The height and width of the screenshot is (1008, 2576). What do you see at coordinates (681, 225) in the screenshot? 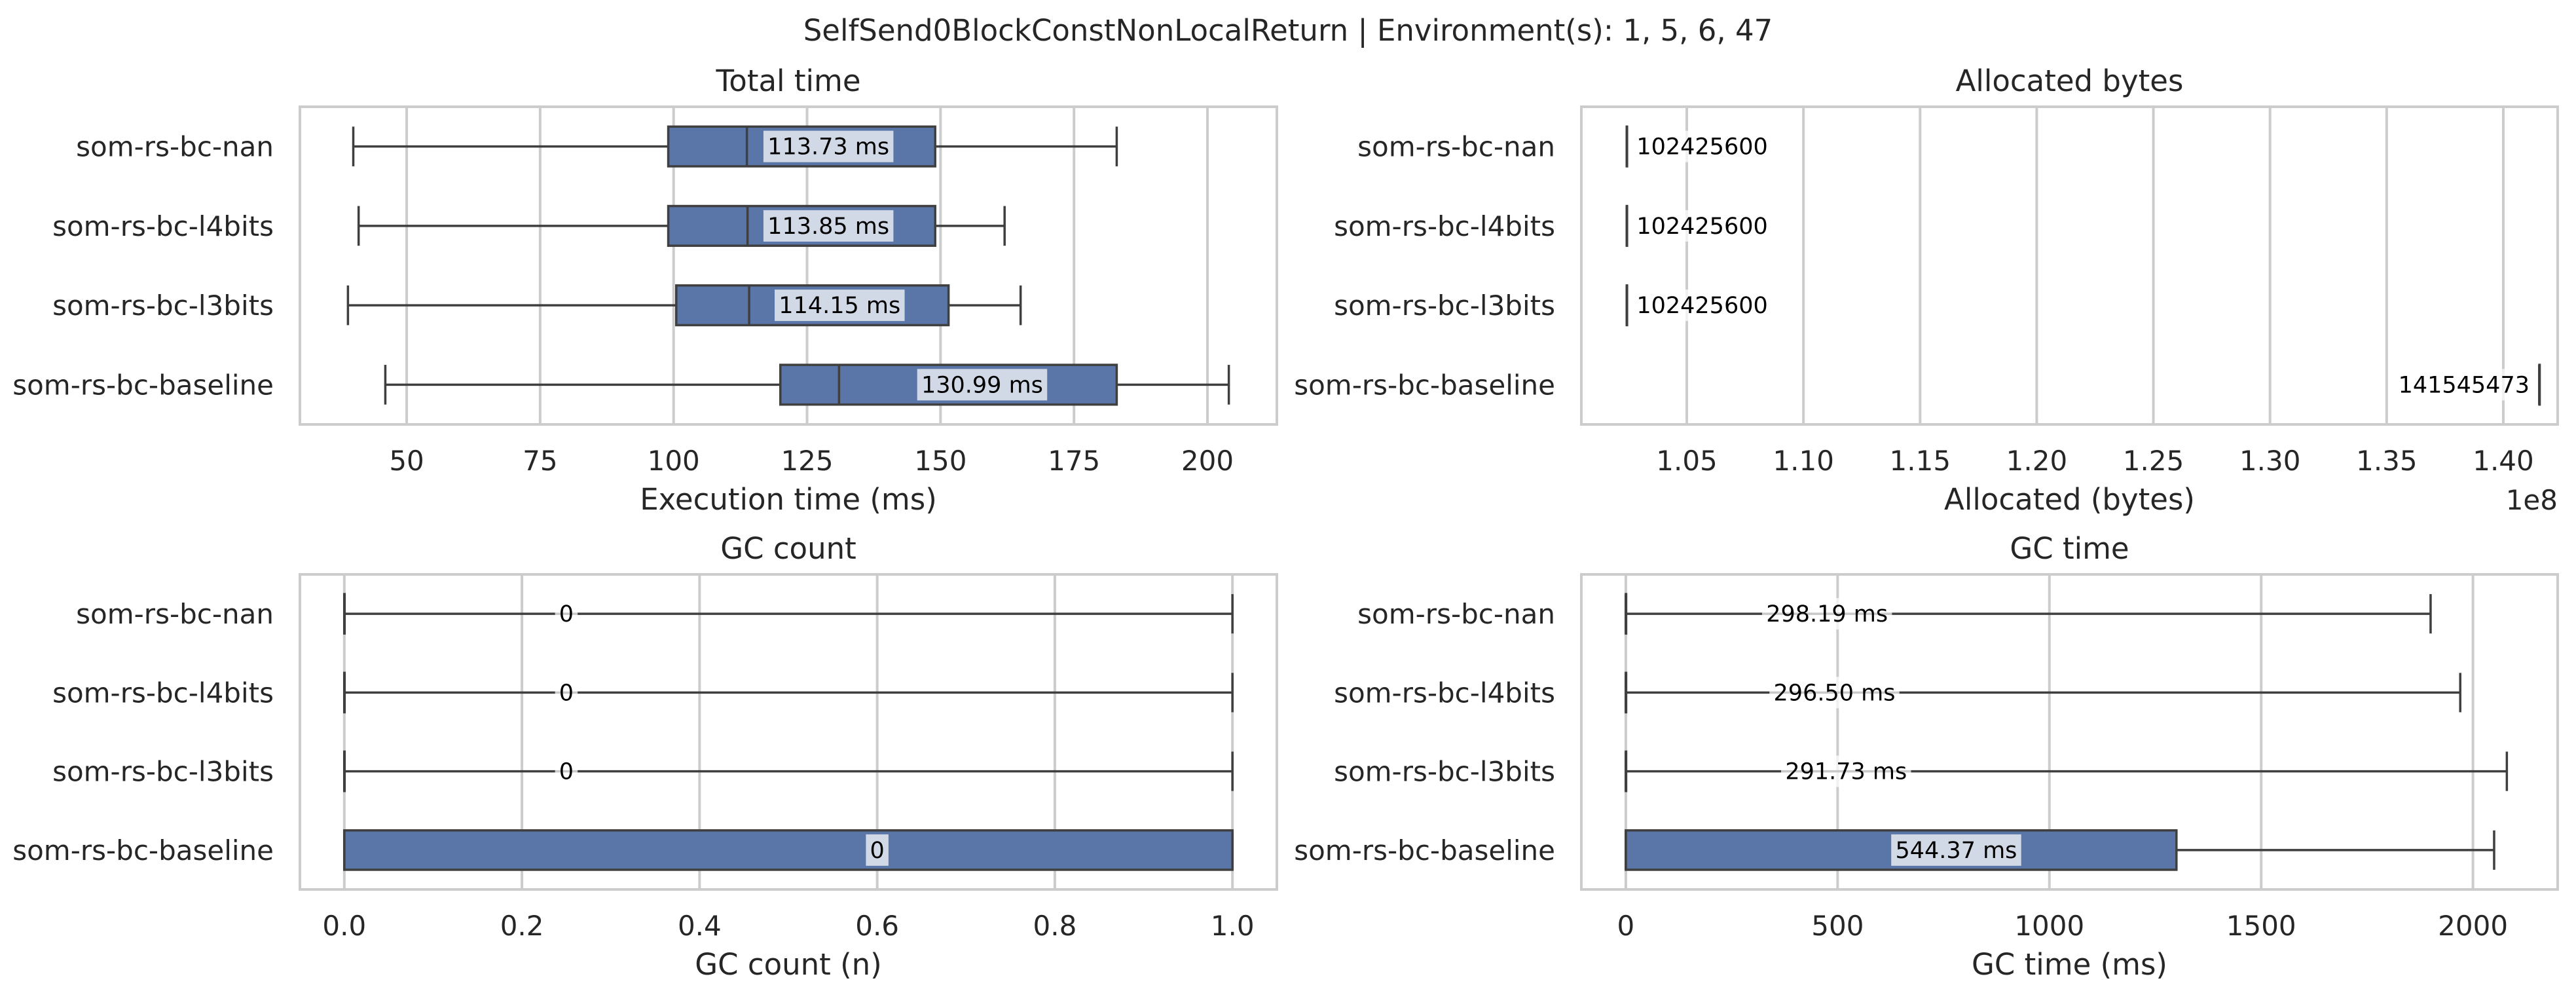
I see `box-series-1: 113.85 ms` at bounding box center [681, 225].